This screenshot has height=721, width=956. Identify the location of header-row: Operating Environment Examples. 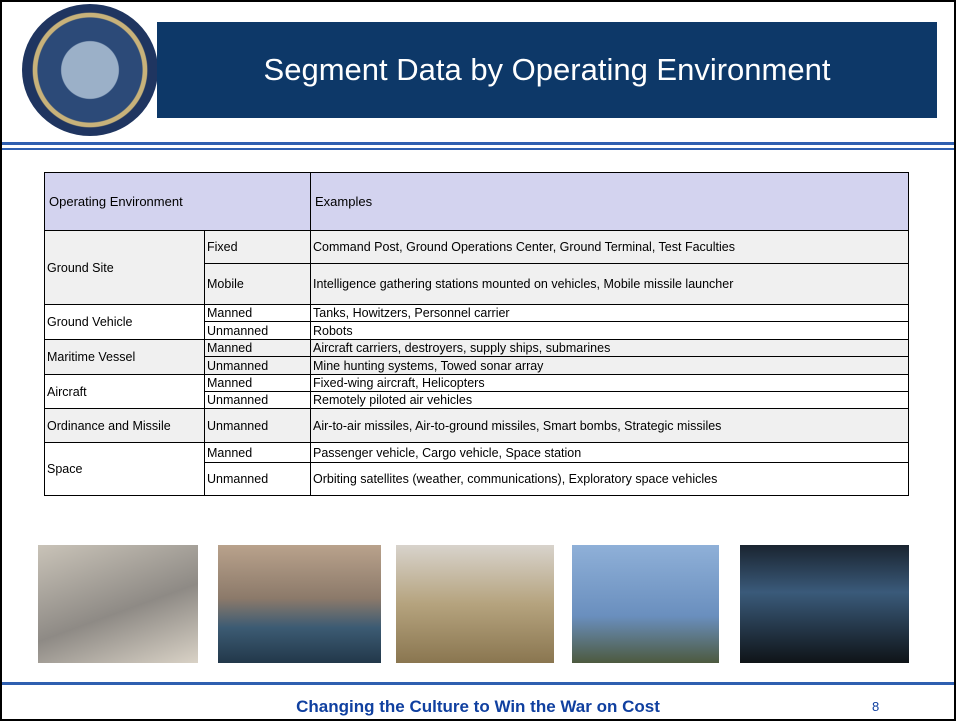
(476, 201).